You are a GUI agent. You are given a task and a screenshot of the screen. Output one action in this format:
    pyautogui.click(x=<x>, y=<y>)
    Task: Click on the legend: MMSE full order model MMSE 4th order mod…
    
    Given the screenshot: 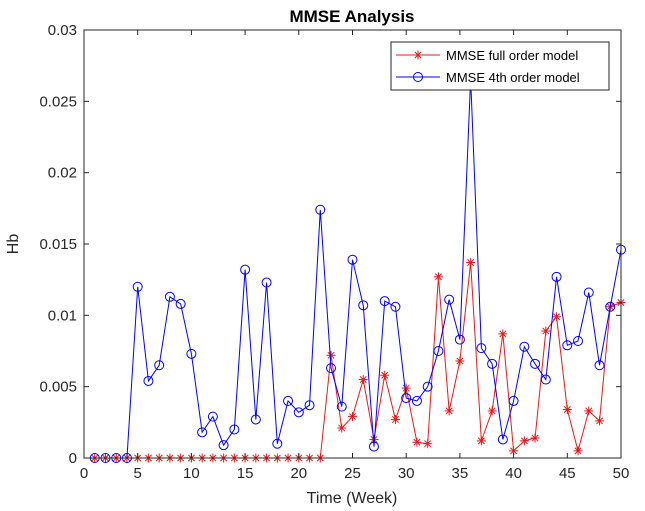 What is the action you would take?
    pyautogui.click(x=500, y=66)
    